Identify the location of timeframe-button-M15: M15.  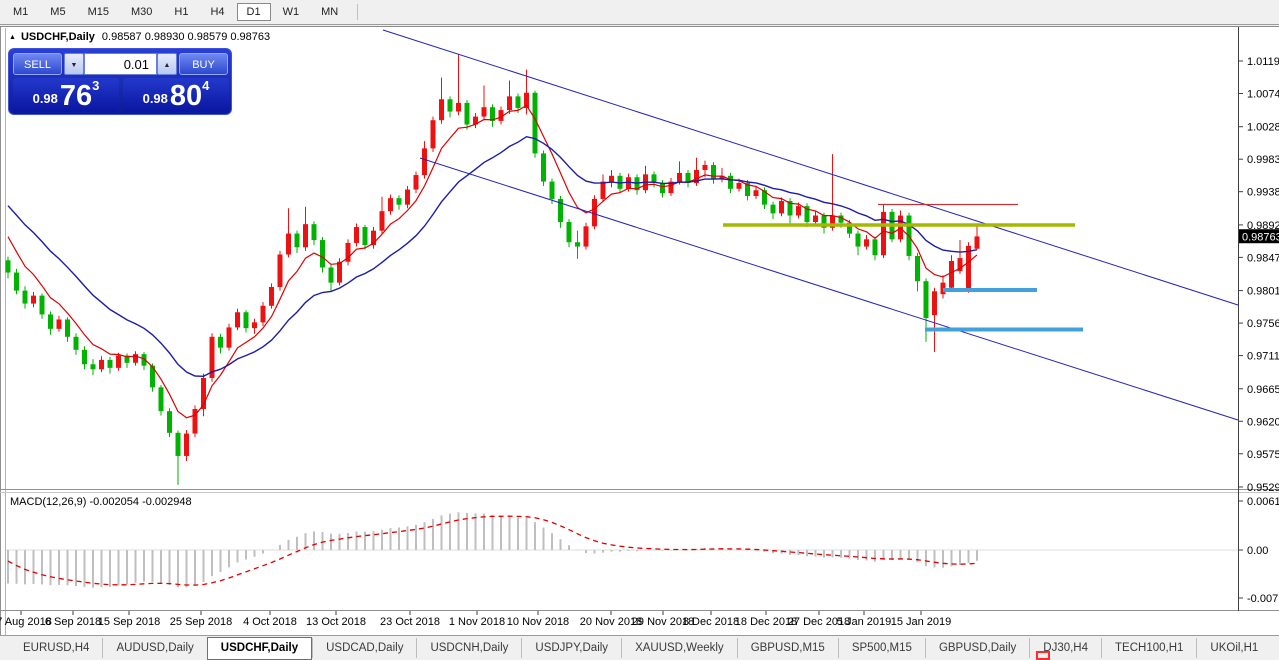
(98, 12).